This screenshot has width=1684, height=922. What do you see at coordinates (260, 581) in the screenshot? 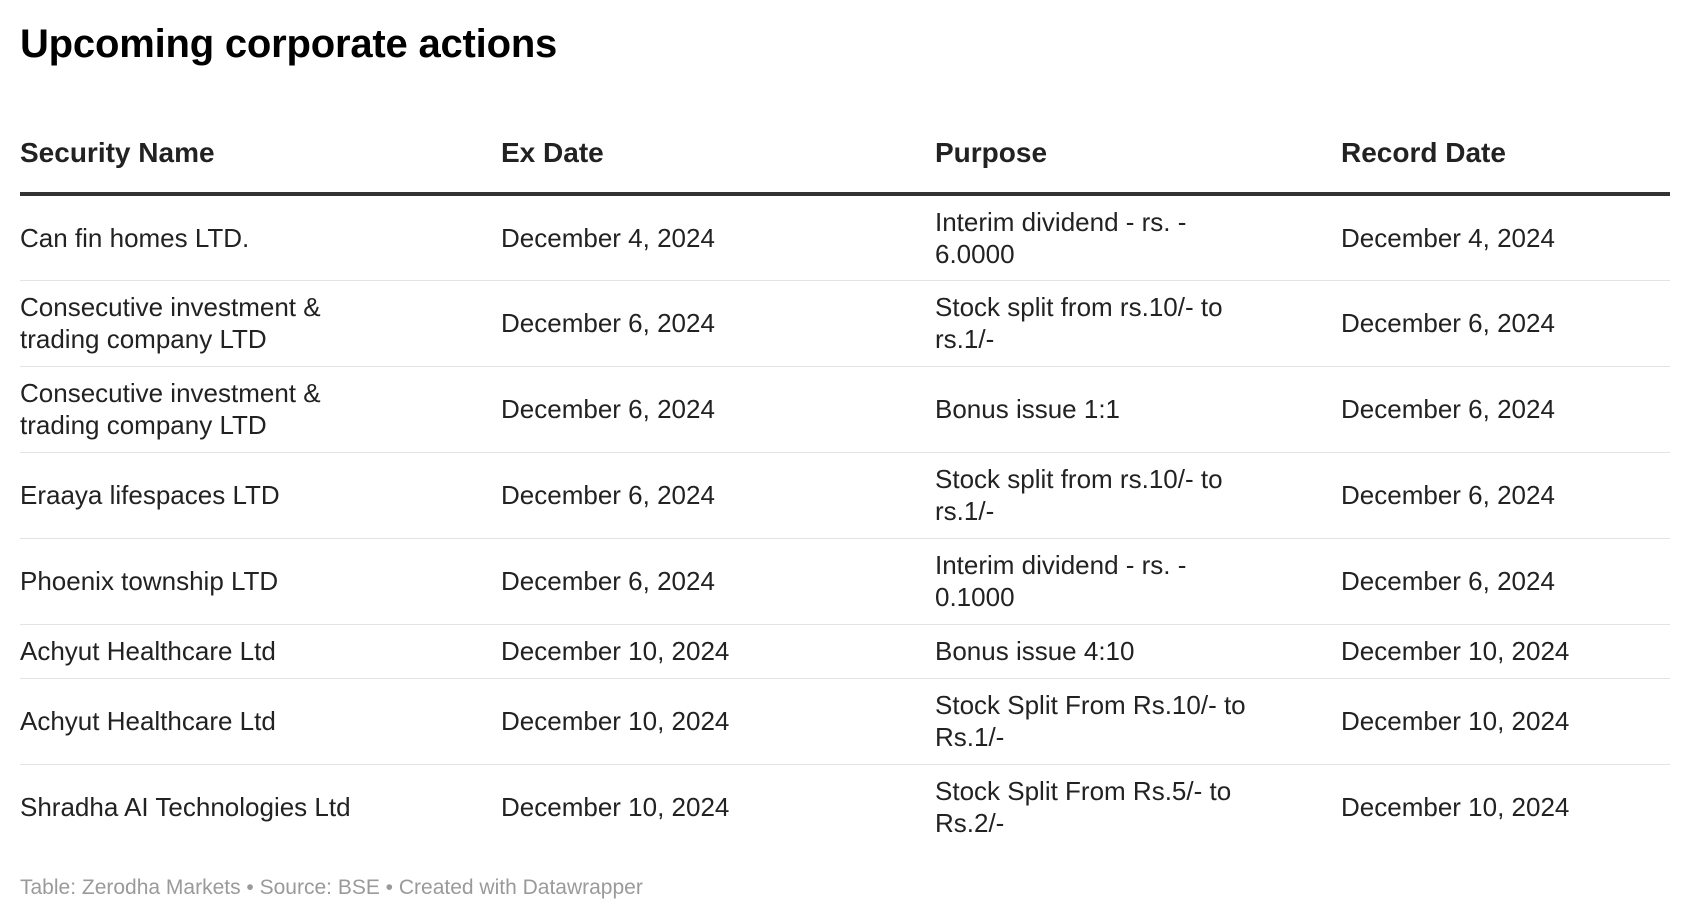
I see `cell-security-name: Phoenix township LTD` at bounding box center [260, 581].